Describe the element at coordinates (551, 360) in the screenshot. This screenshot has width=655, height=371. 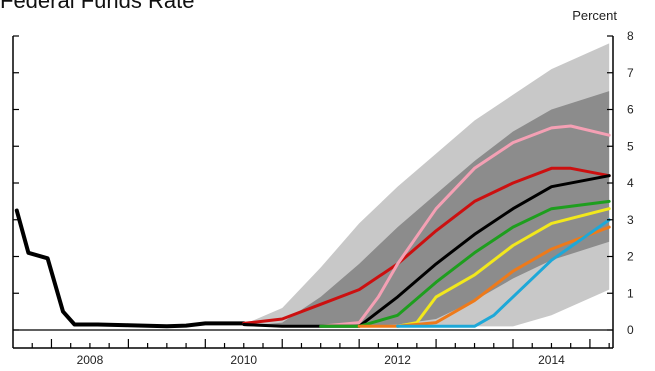
I see `x-tick-label: 2014` at that location.